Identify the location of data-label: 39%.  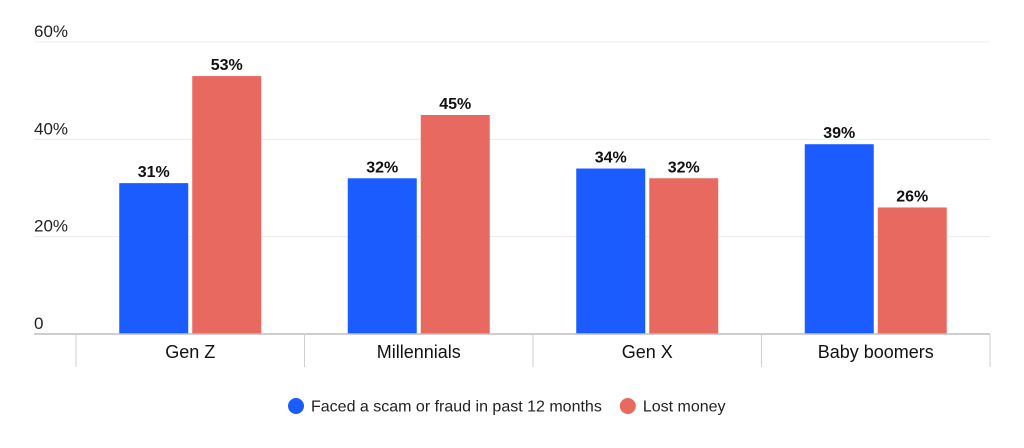
(839, 133).